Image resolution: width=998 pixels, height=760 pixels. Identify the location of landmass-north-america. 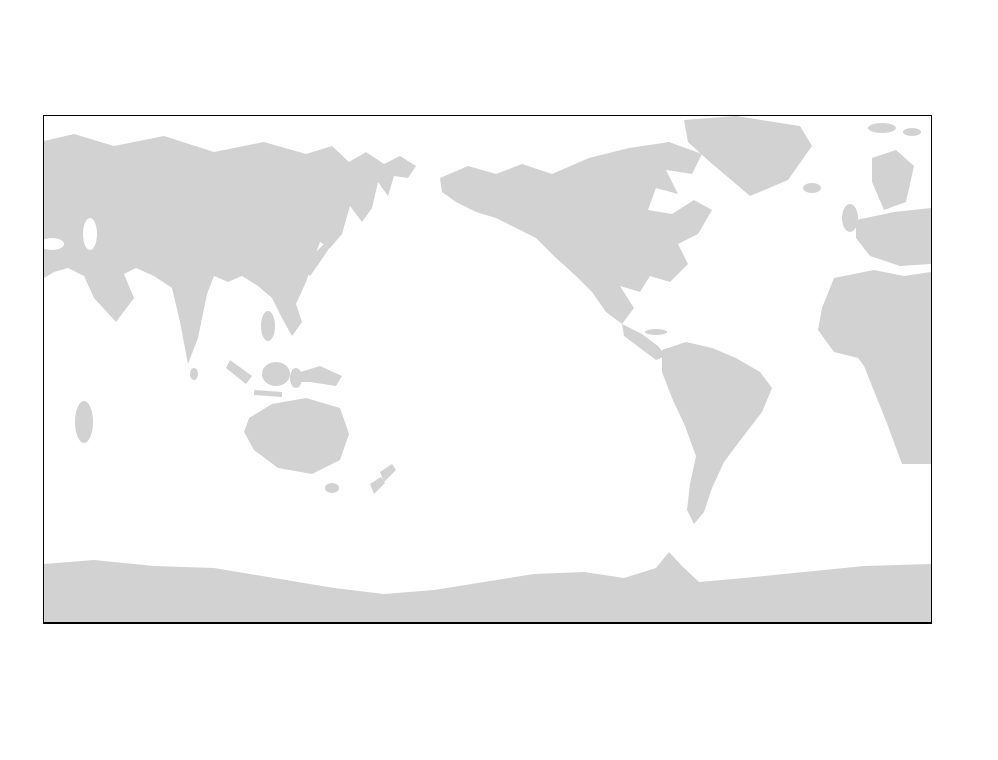
(576, 233).